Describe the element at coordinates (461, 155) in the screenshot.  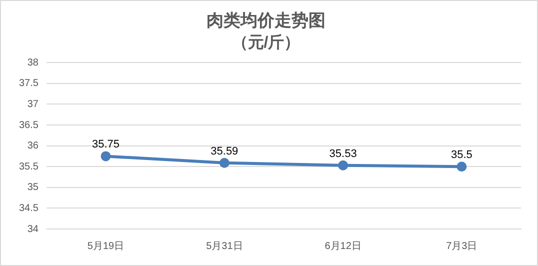
I see `data-label: 35.5` at that location.